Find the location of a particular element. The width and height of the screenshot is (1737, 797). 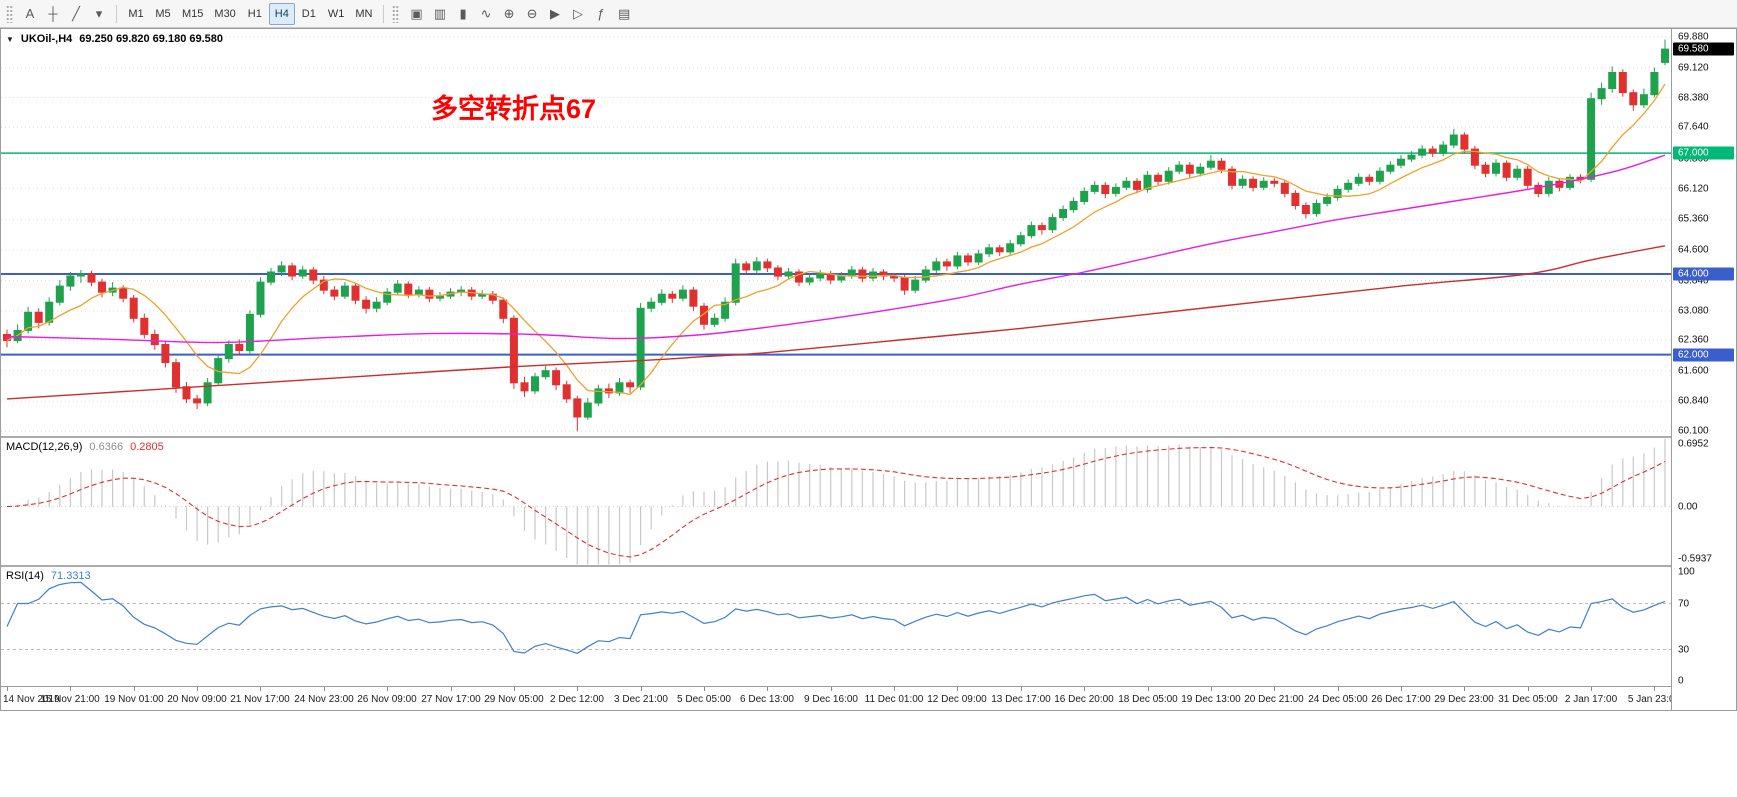

axis-tick-label: 60.100 is located at coordinates (1693, 431).